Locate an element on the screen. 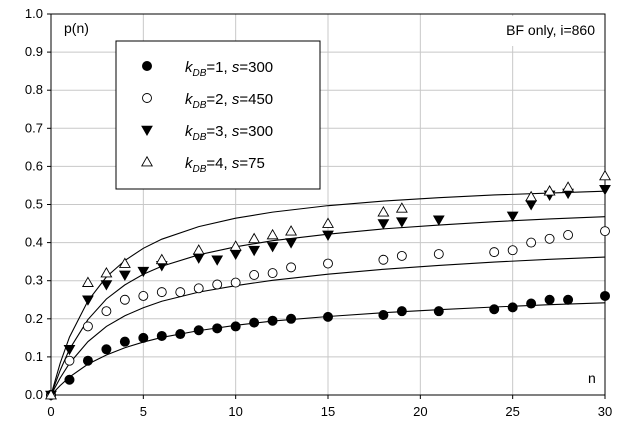 This screenshot has width=629, height=442. y-tick-label: 0.2 is located at coordinates (34, 318).